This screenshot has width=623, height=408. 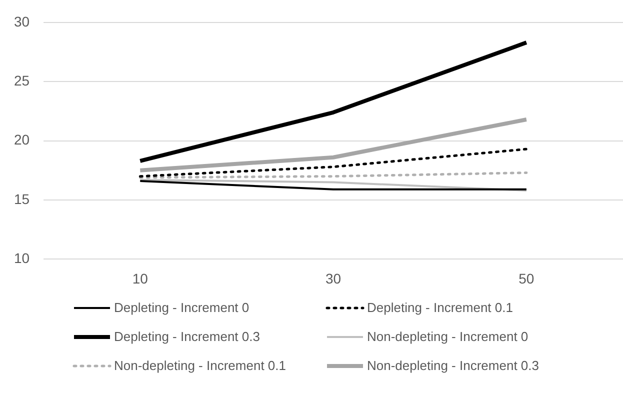 What do you see at coordinates (22, 258) in the screenshot?
I see `y-tick-label: 10` at bounding box center [22, 258].